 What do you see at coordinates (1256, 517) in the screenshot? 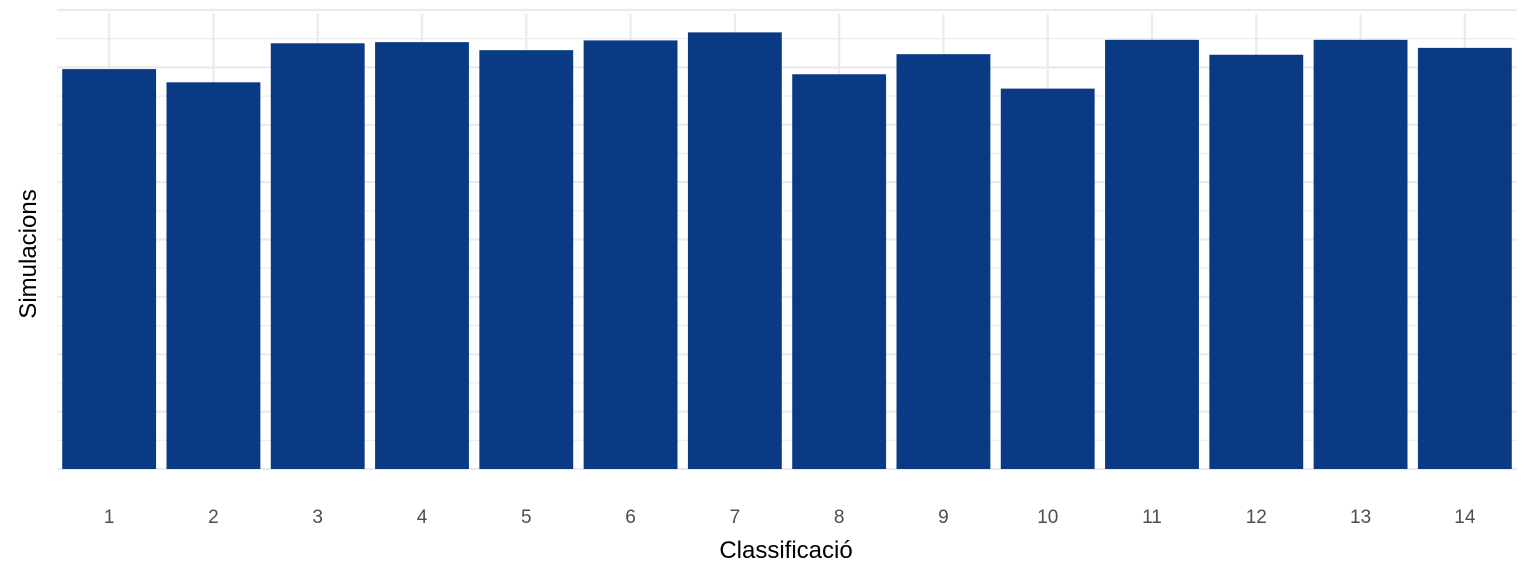
I see `x-tick-label: 12` at bounding box center [1256, 517].